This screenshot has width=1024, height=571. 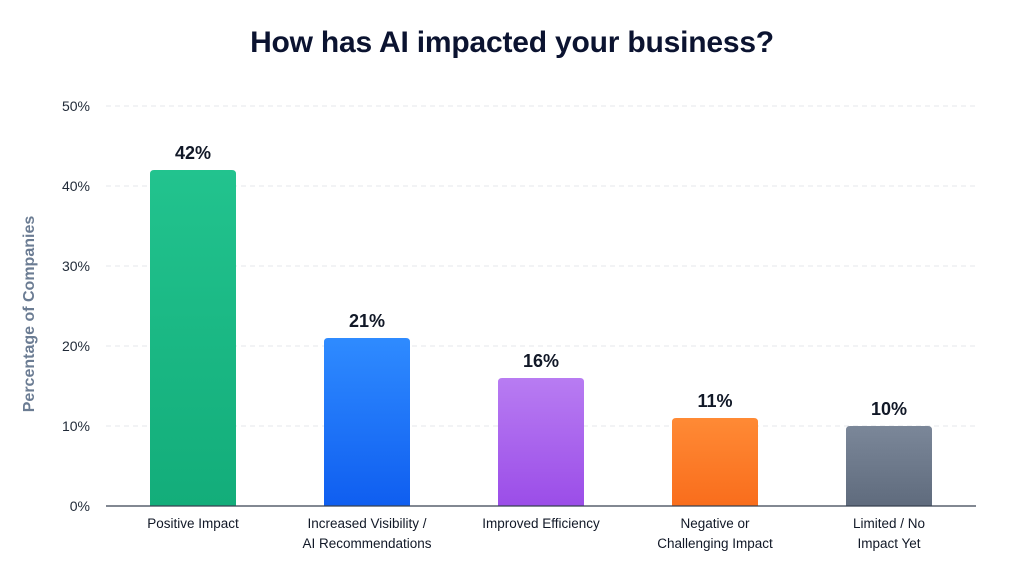 I want to click on x-tick-label: Impact Yet, so click(x=888, y=543).